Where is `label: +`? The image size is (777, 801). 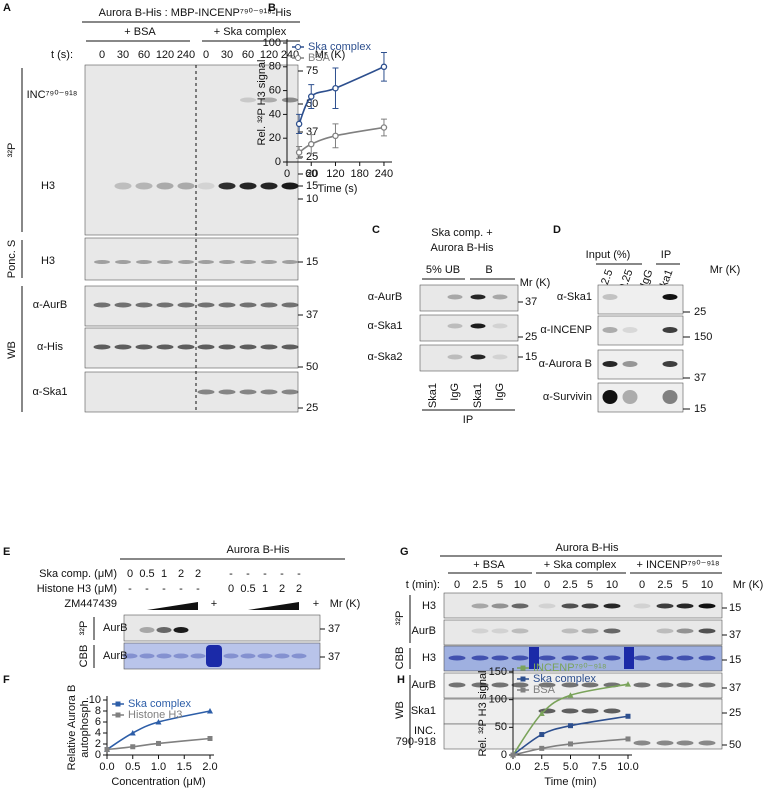
label: + is located at coordinates (316, 604).